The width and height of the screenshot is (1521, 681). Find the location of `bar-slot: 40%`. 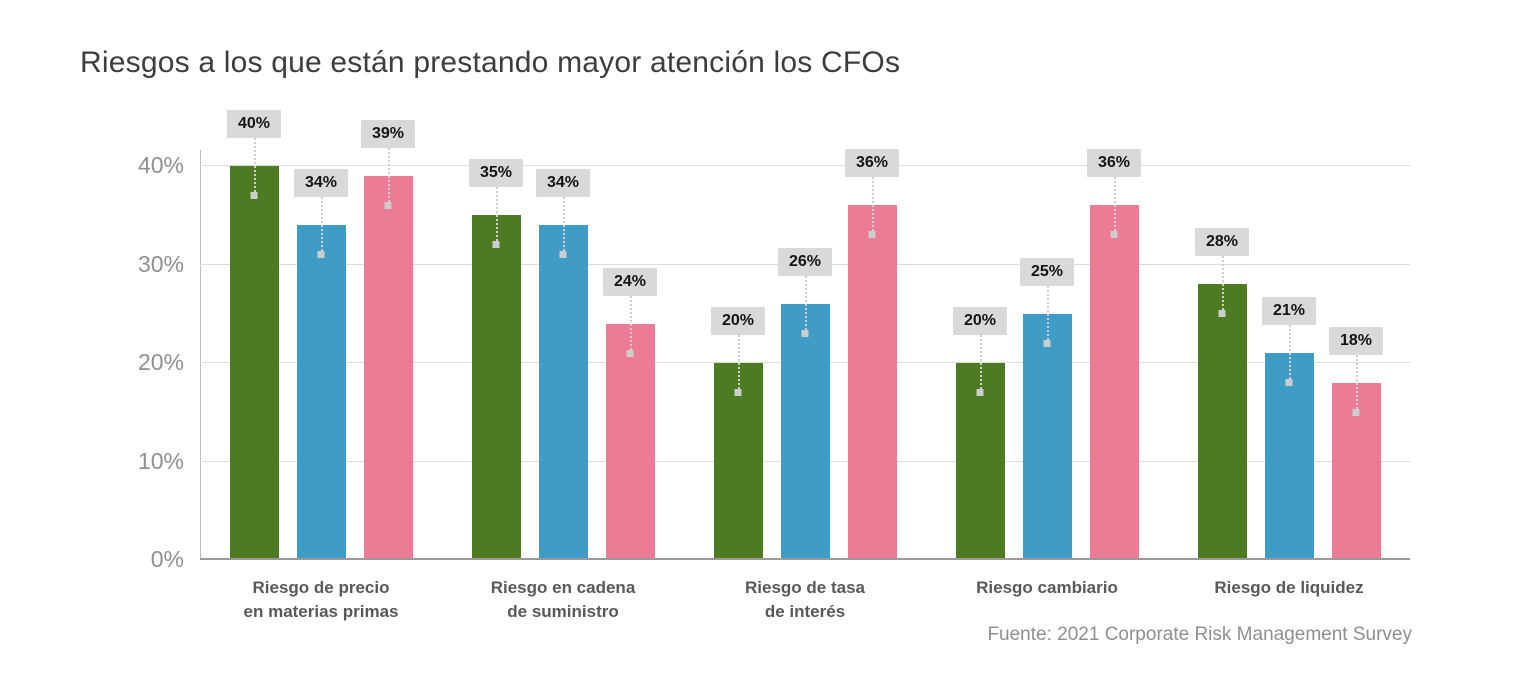

bar-slot: 40% is located at coordinates (254, 335).